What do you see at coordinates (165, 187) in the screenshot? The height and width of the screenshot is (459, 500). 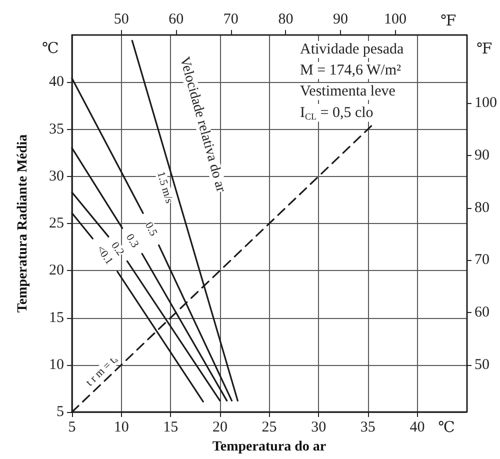 I see `text: 1.5 m/s` at bounding box center [165, 187].